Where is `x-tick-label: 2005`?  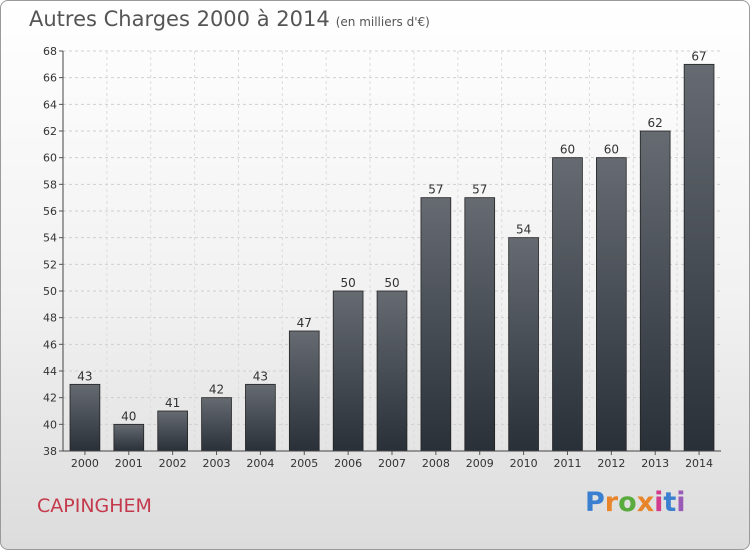
x-tick-label: 2005 is located at coordinates (304, 463).